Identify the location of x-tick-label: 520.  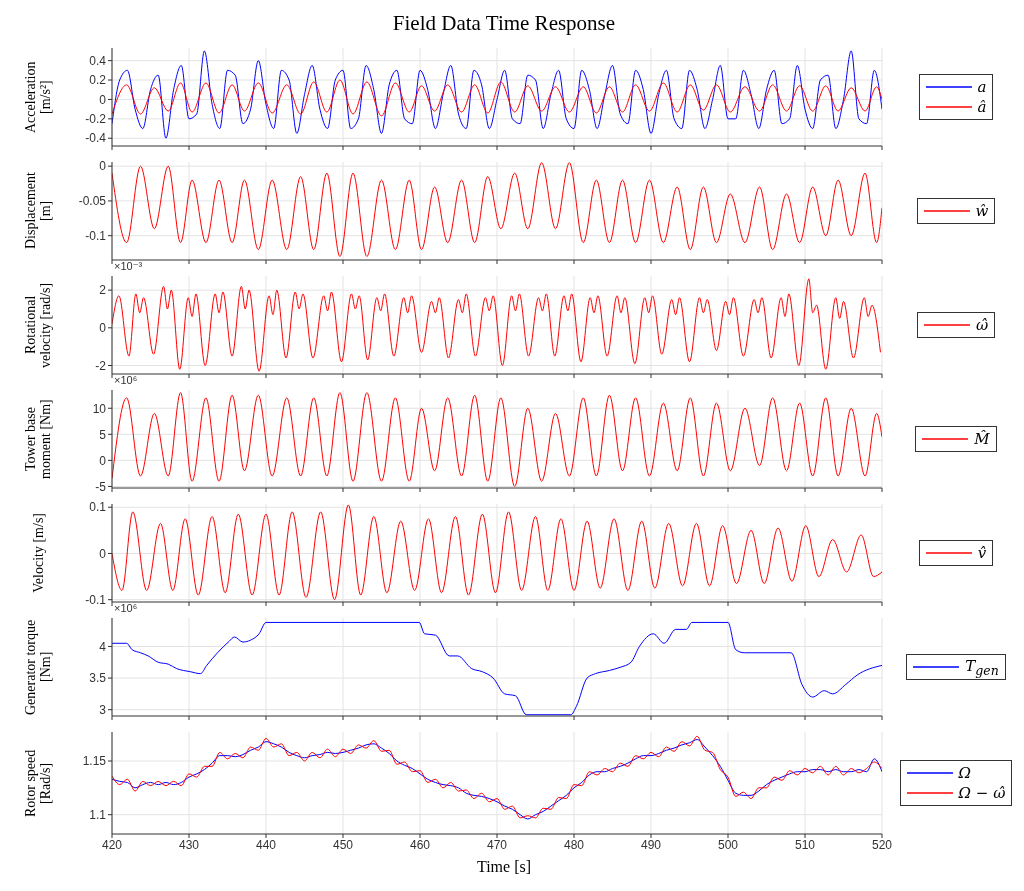
(882, 844).